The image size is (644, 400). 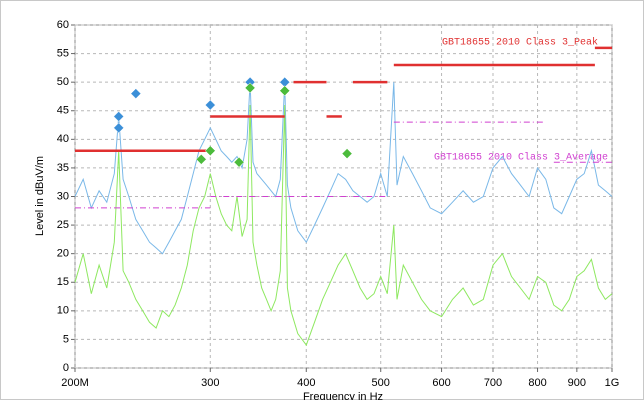 I want to click on y-tick-label: 15, so click(x=63, y=282).